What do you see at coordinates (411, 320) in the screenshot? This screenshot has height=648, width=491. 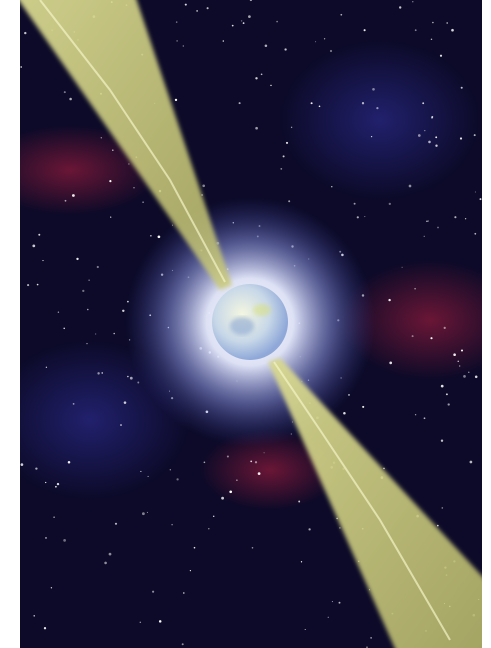 I see `nebula` at bounding box center [411, 320].